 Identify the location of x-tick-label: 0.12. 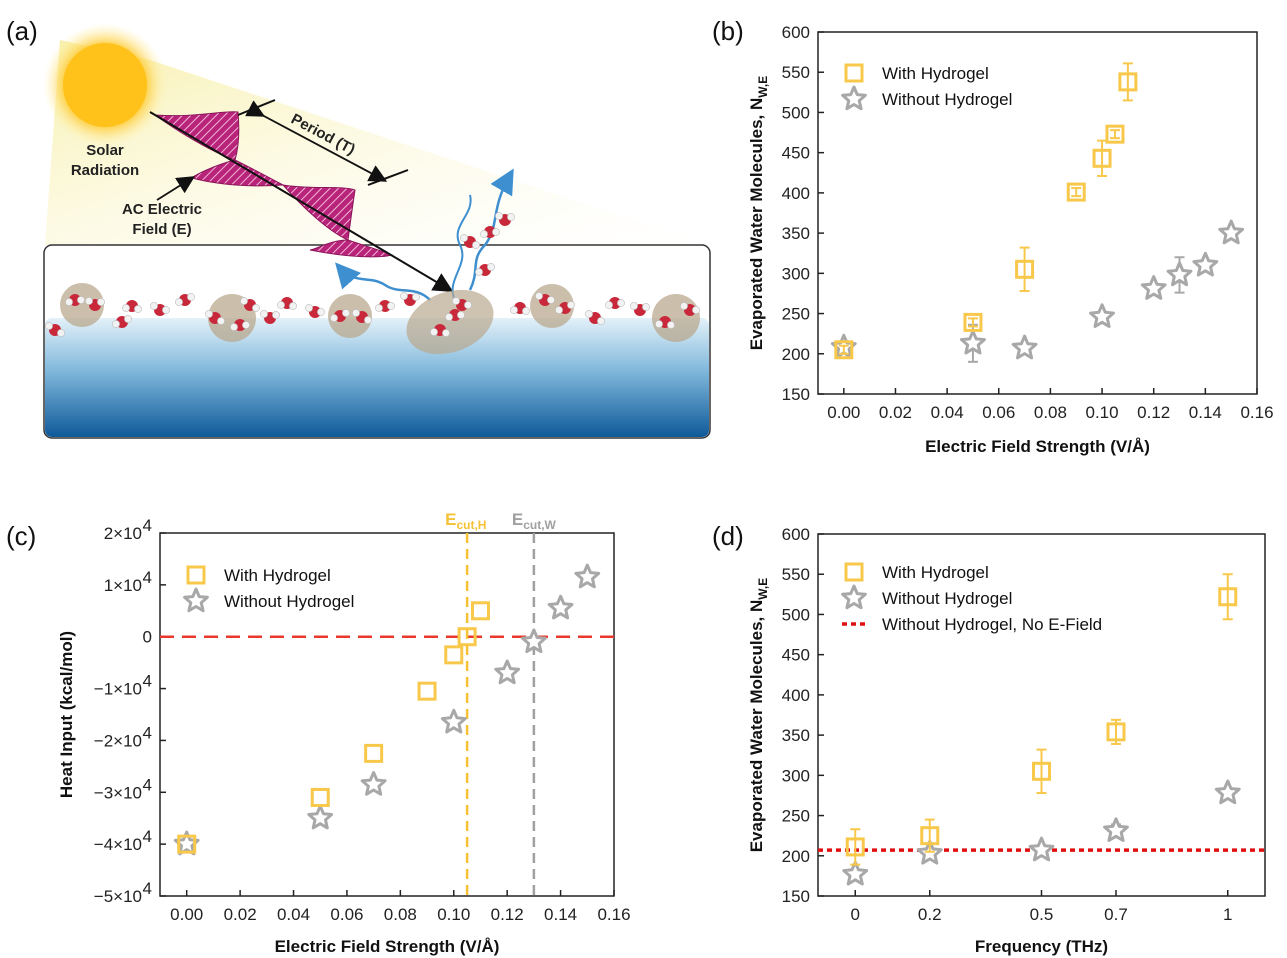
(507, 914).